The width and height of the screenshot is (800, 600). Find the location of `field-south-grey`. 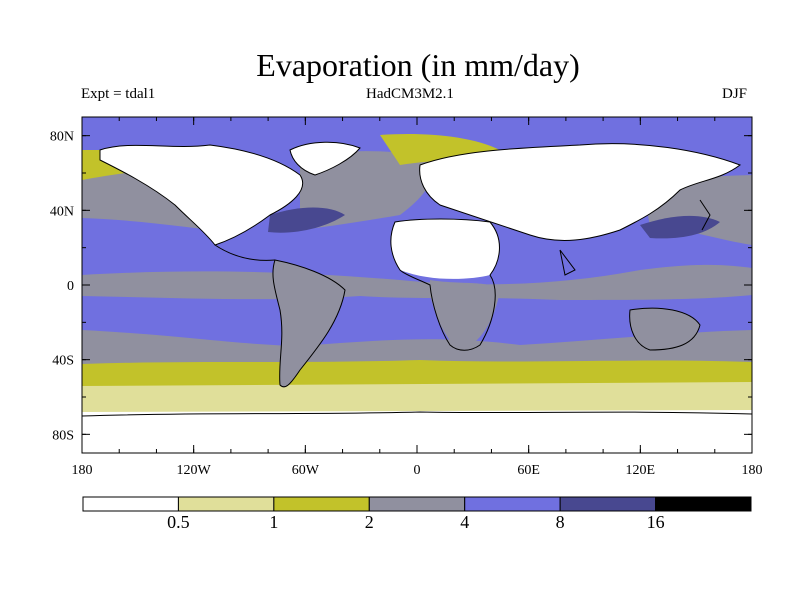

field-south-grey is located at coordinates (417, 347).